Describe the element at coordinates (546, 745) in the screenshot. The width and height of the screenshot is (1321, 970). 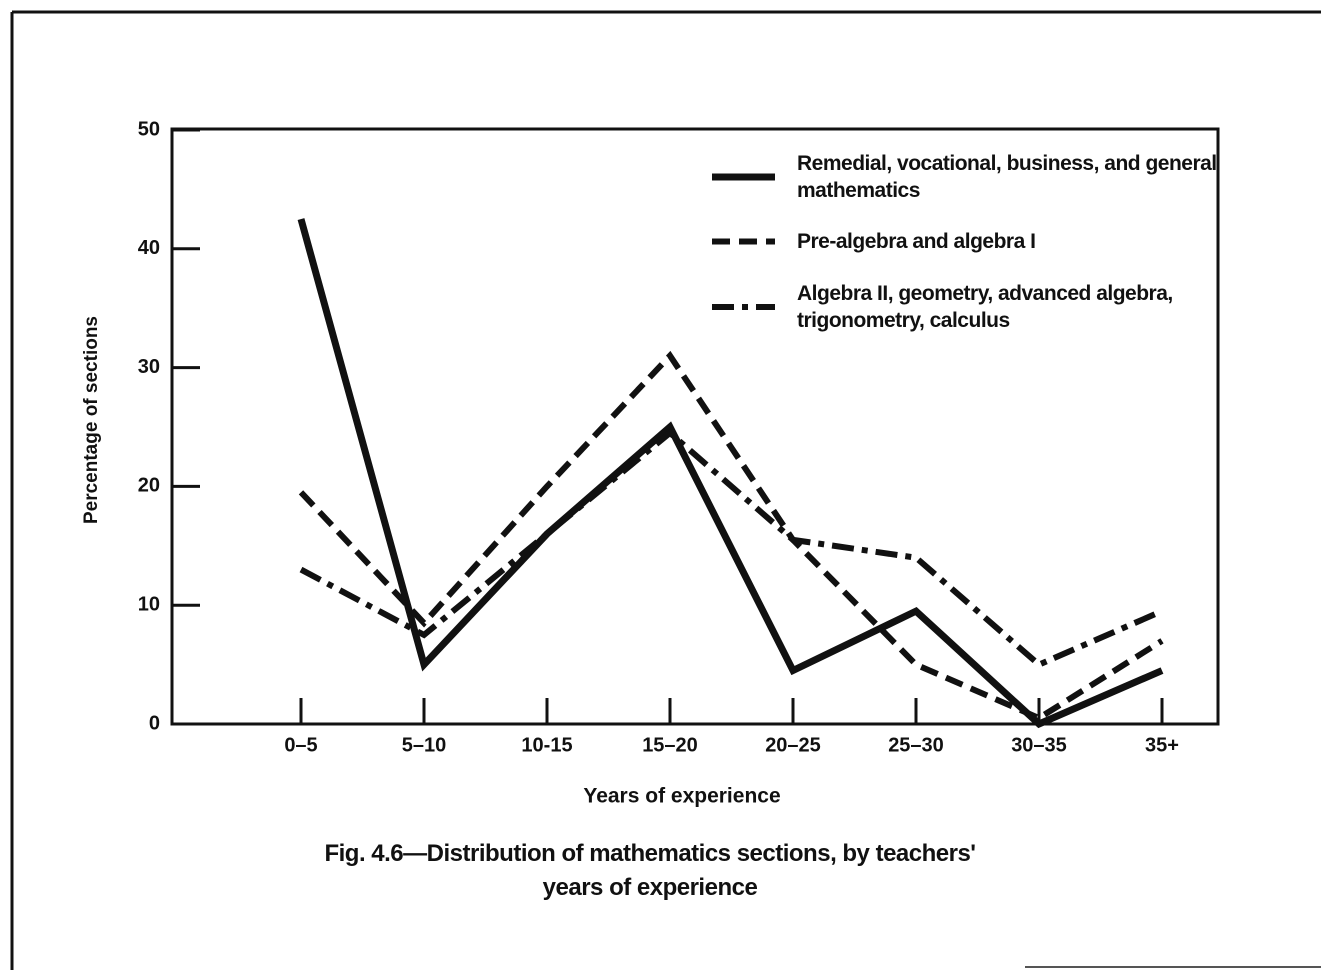
I see `x-tick-label: 10-15` at that location.